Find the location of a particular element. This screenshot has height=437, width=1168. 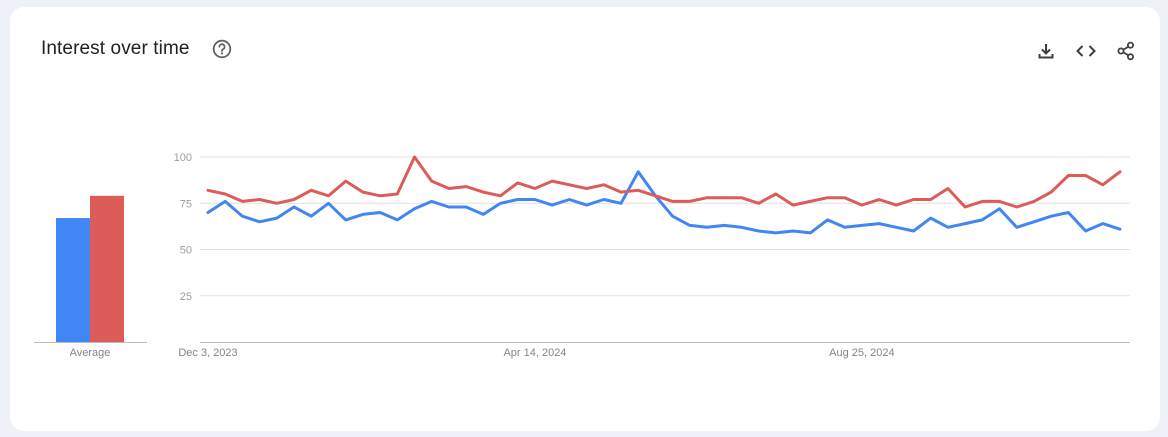

download-icon is located at coordinates (1046, 51).